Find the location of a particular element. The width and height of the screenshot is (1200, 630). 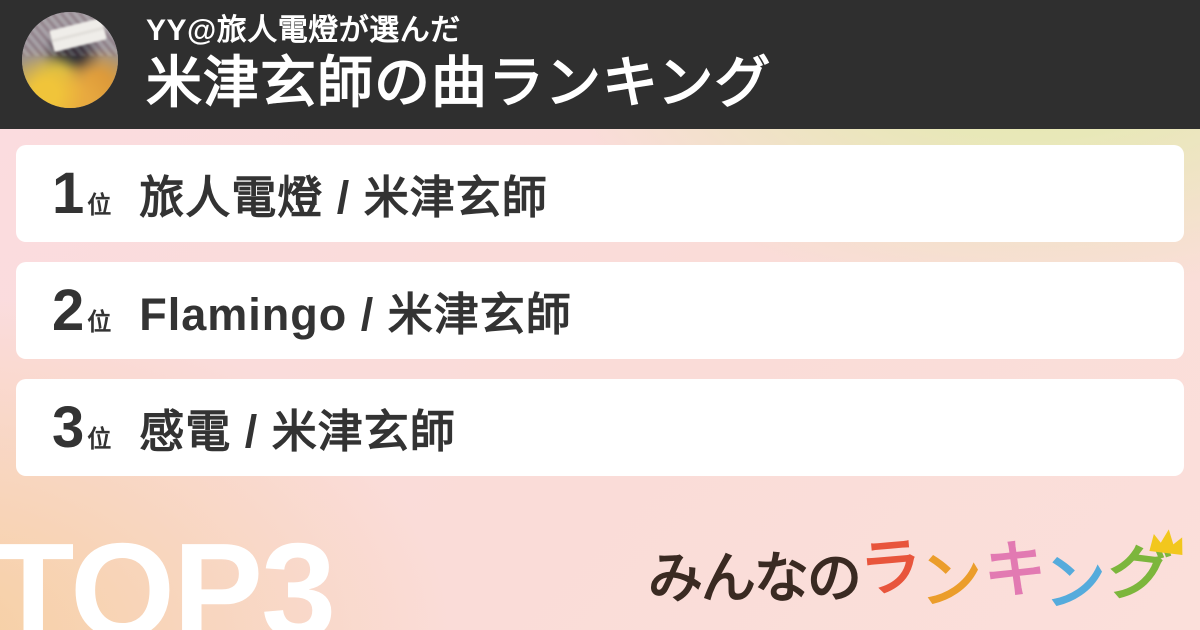

page-title: 米津玄師の曲ランキング is located at coordinates (459, 82).